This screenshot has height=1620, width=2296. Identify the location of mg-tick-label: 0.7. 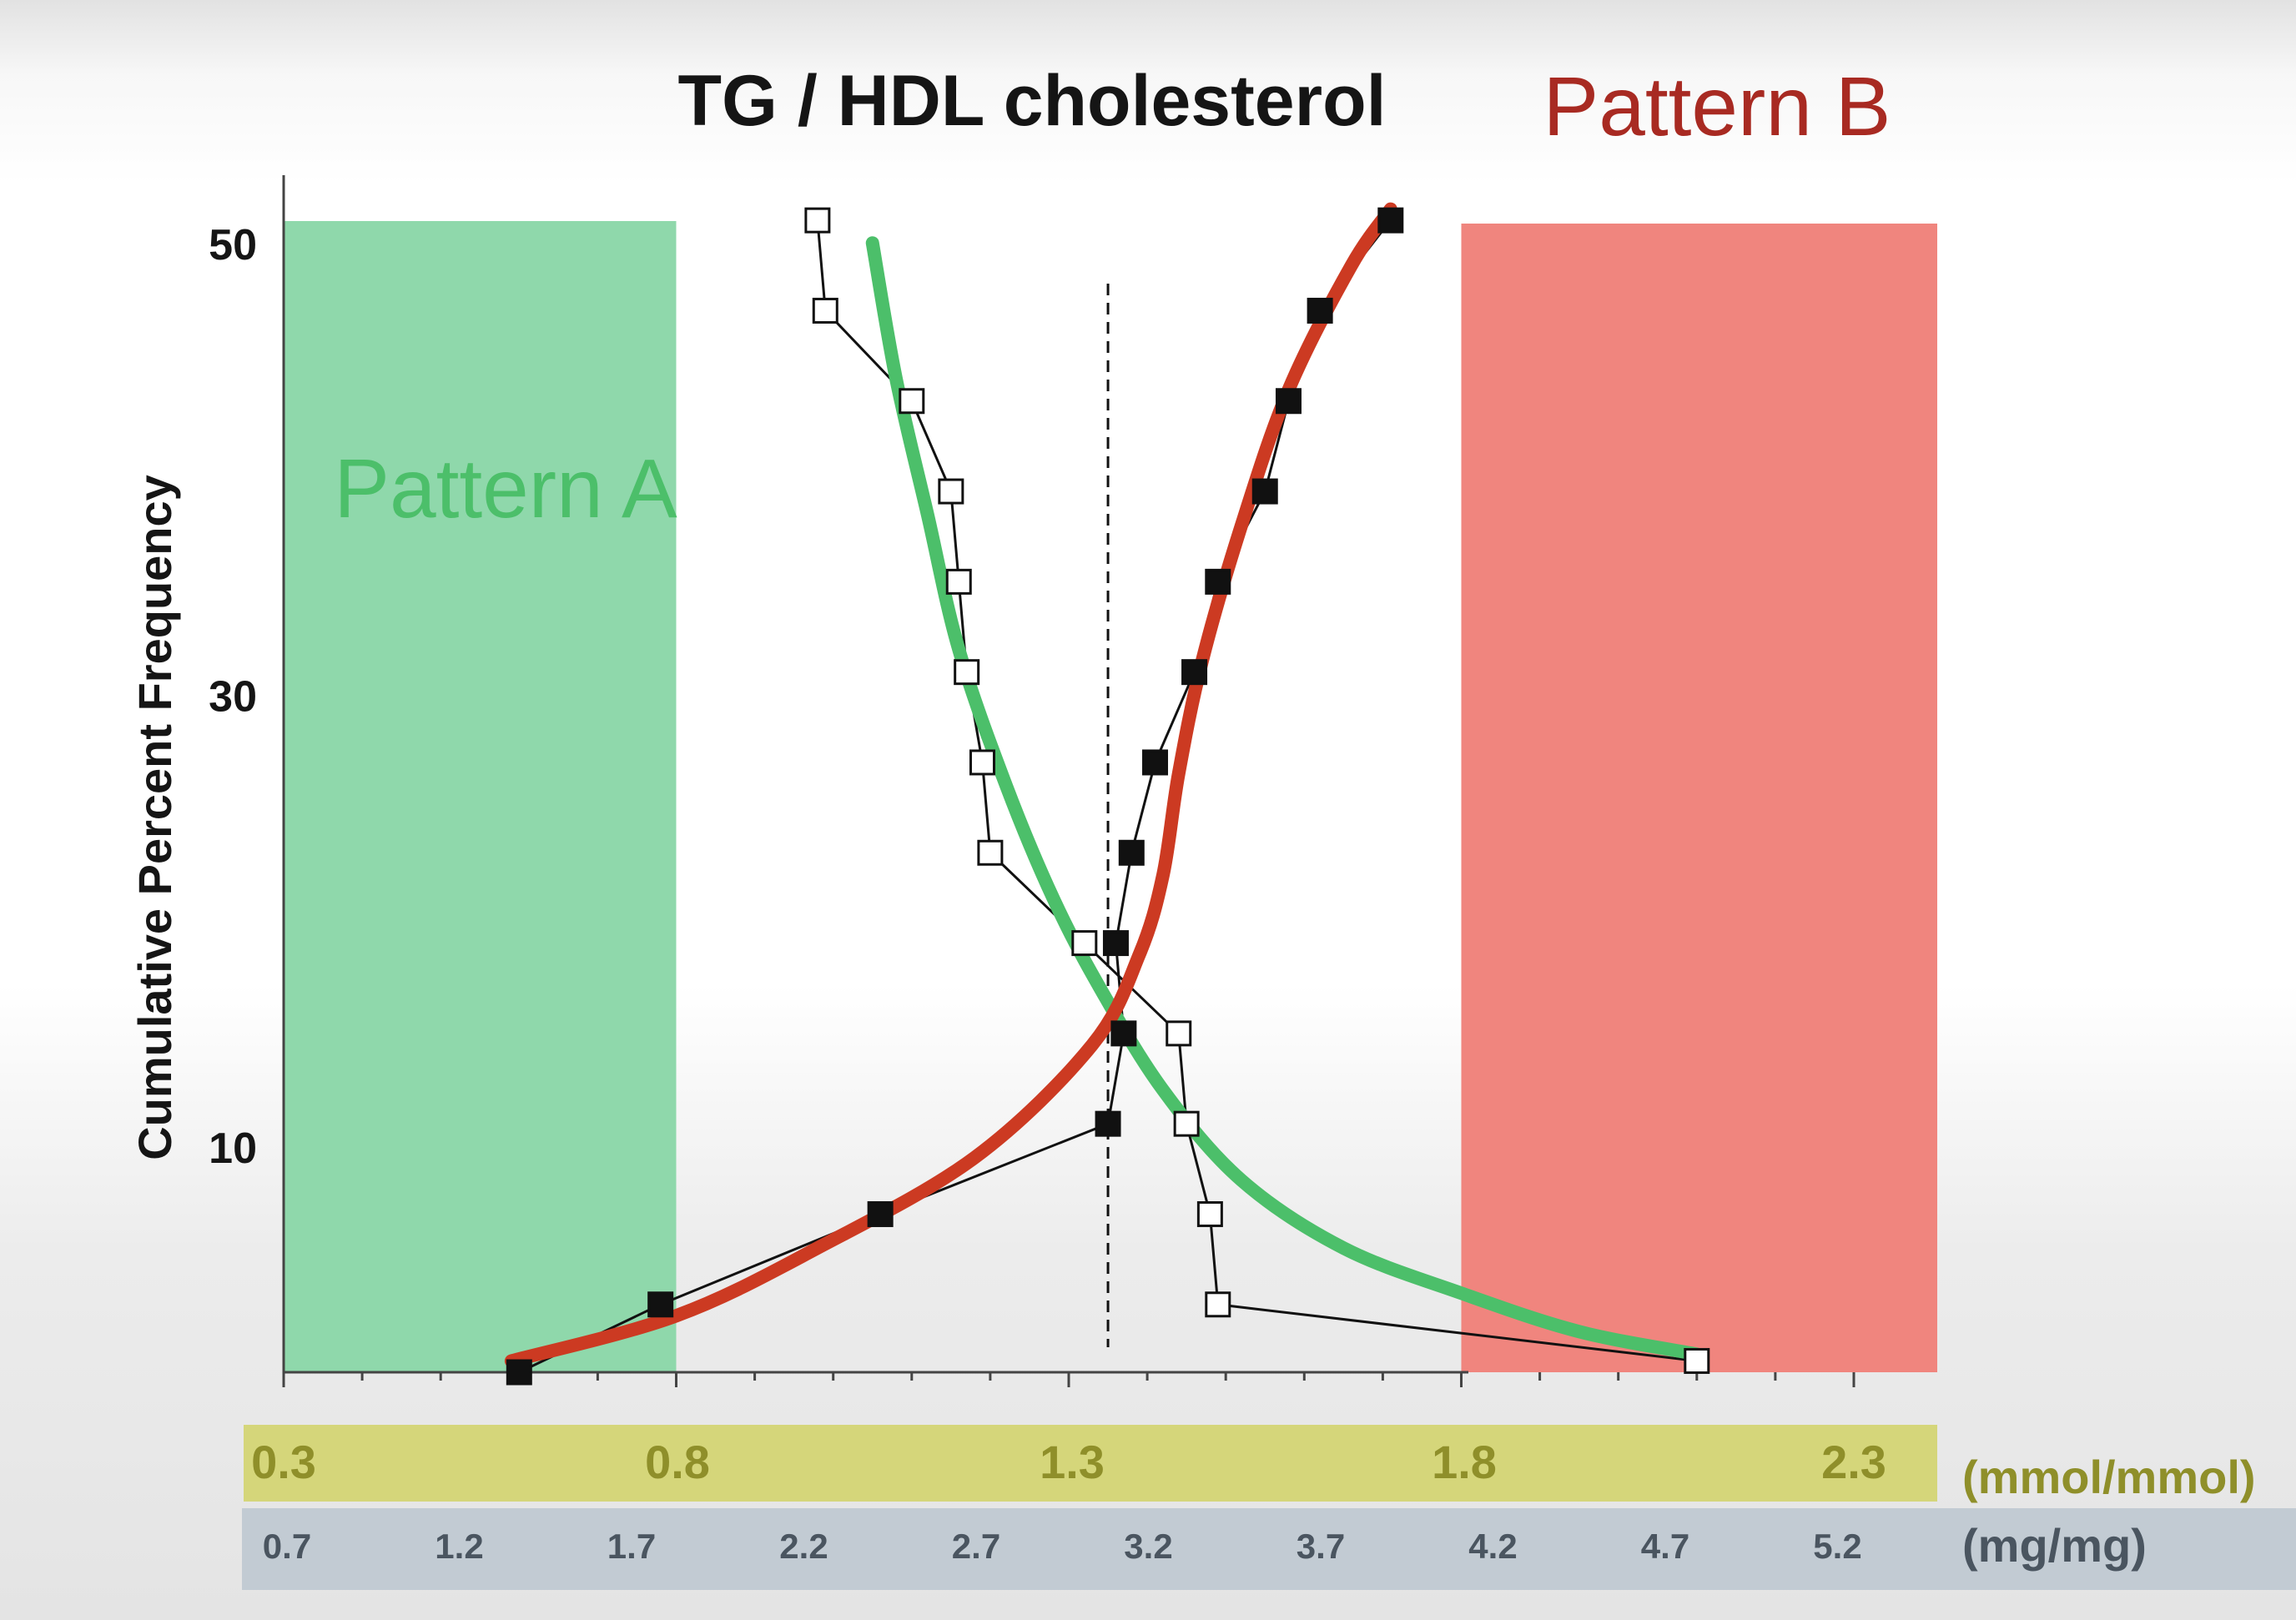
(287, 1547).